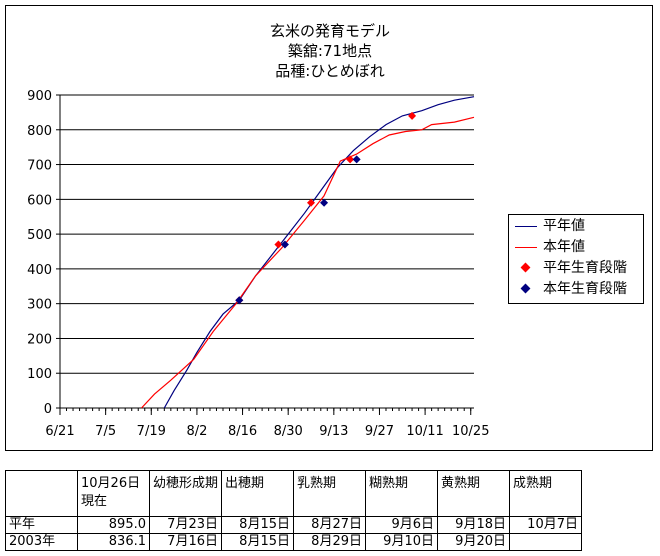 This screenshot has height=556, width=660. Describe the element at coordinates (564, 226) in the screenshot. I see `legend-label-heinen: 平年値` at that location.